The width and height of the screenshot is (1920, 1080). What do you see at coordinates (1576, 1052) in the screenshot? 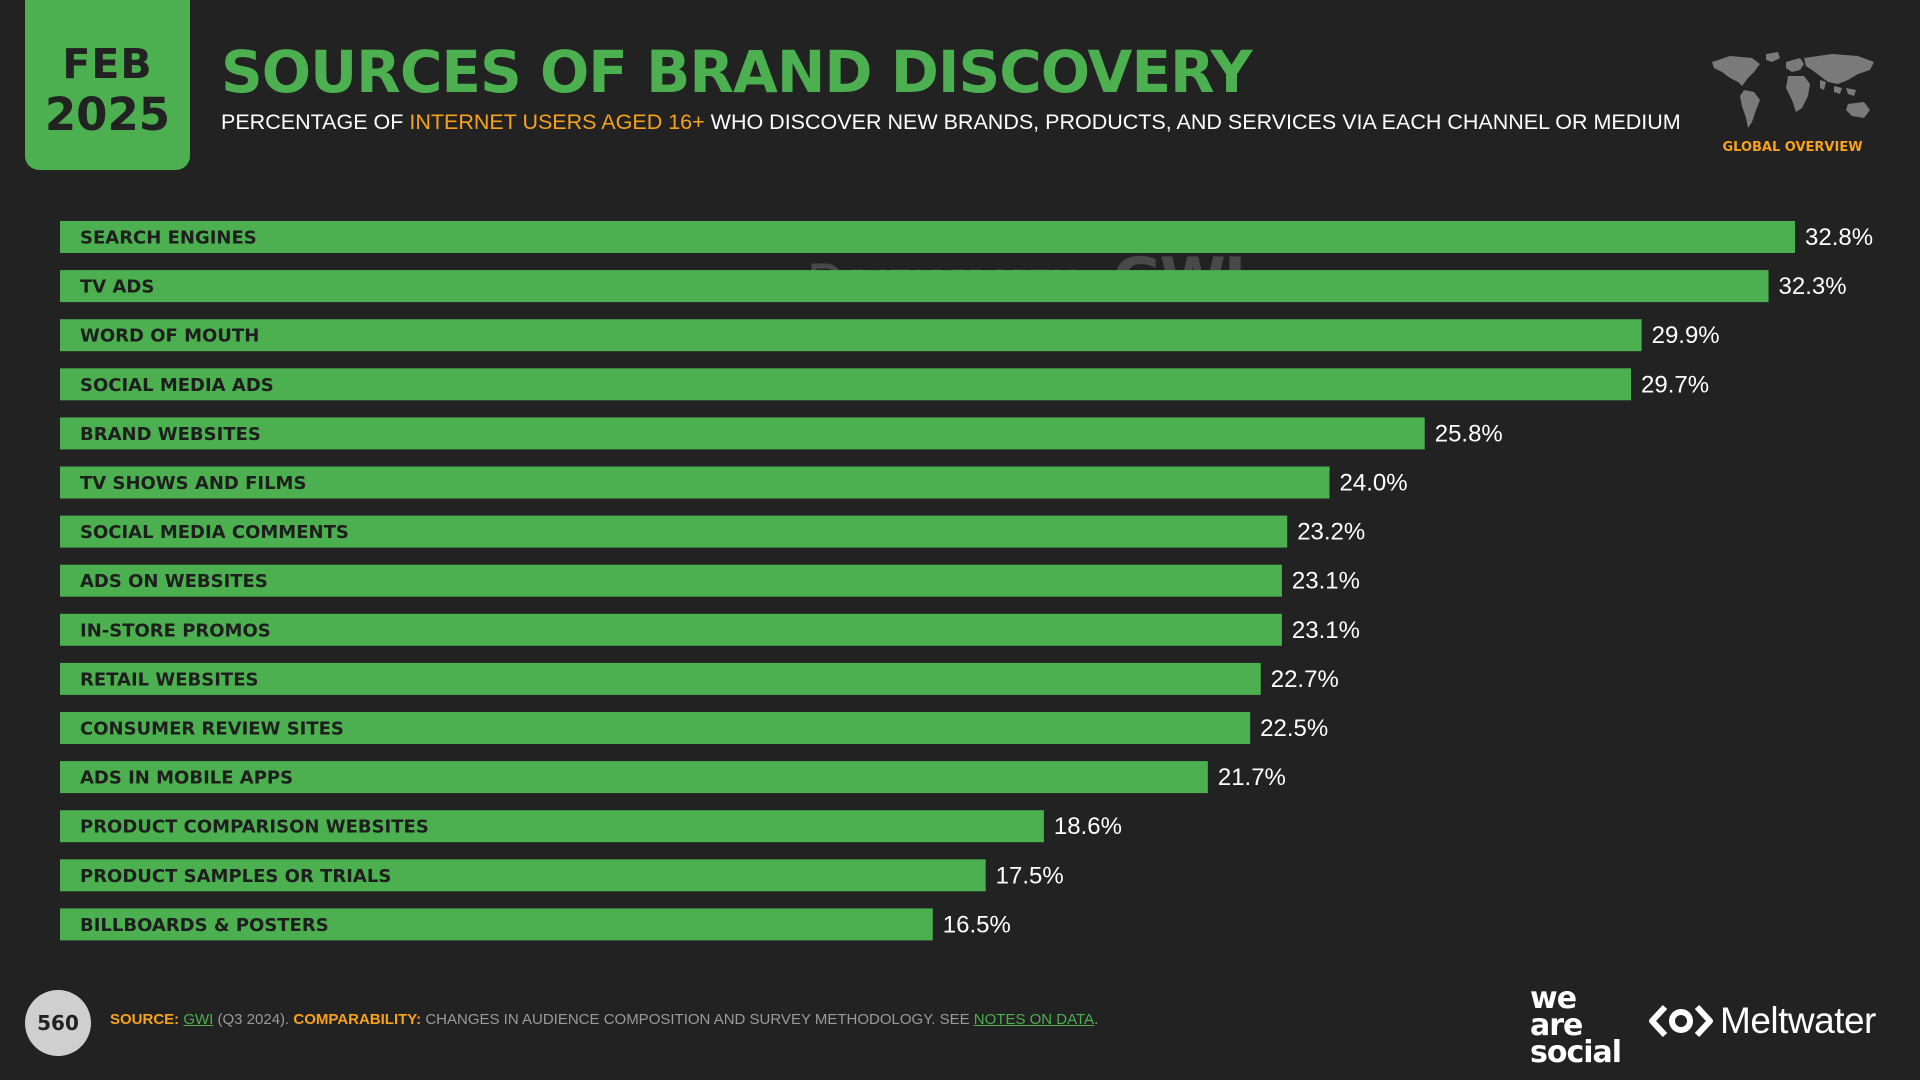
I see `logo-social: social` at bounding box center [1576, 1052].